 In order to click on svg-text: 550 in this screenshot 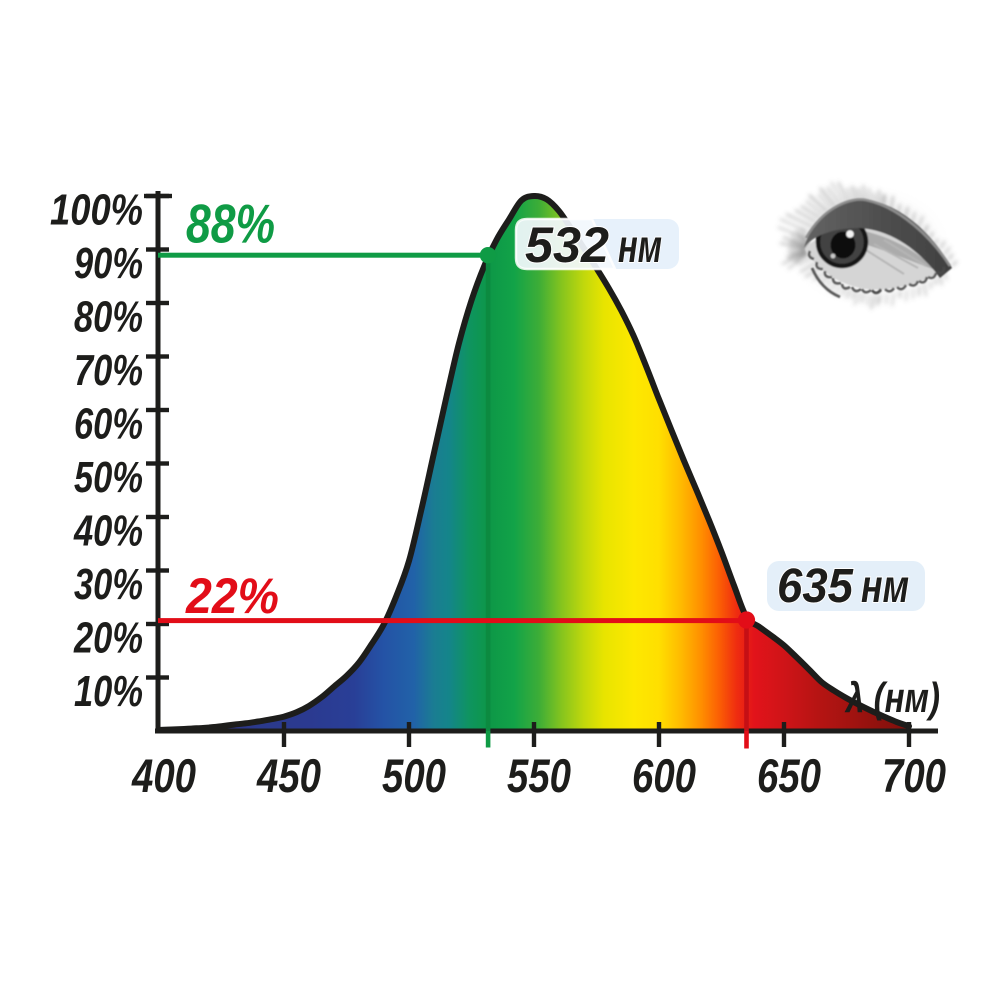, I will do `click(539, 775)`.